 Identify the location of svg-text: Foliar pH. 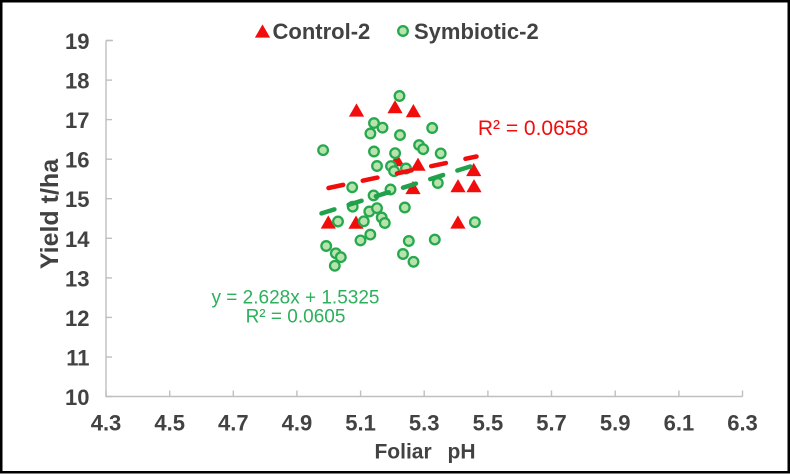
(424, 452).